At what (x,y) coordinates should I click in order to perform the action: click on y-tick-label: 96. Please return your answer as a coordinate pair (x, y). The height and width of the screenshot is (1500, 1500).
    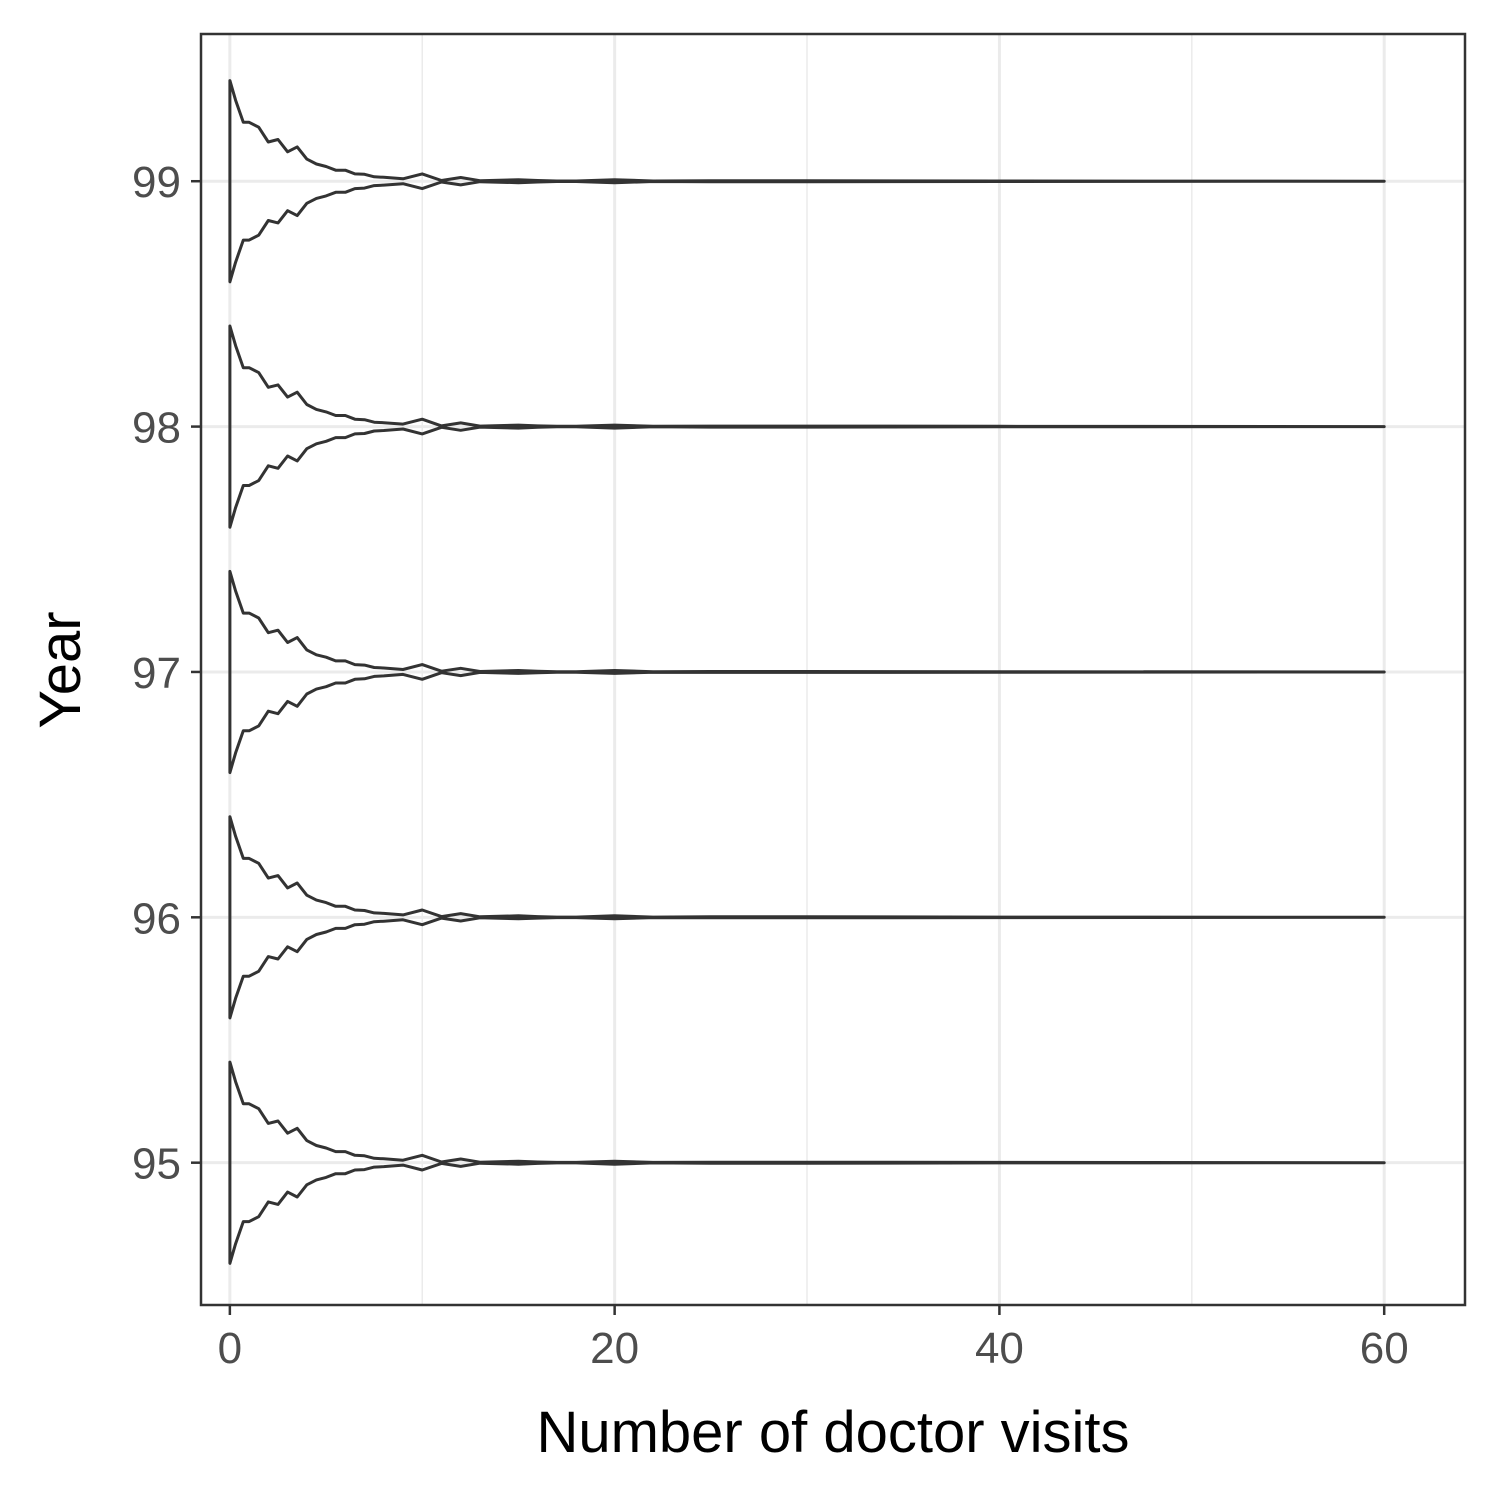
    Looking at the image, I should click on (156, 918).